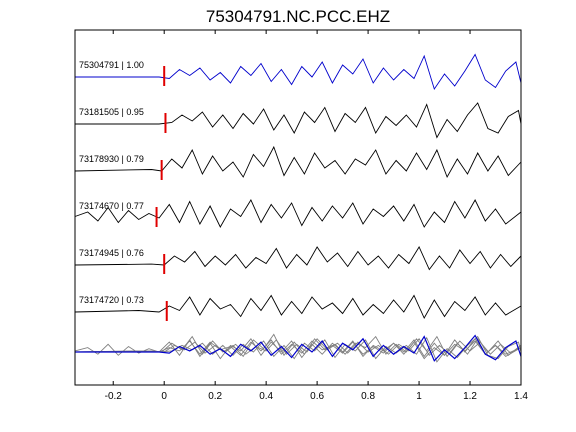 This screenshot has height=432, width=576. Describe the element at coordinates (521, 396) in the screenshot. I see `x-tick-label: 1.4` at that location.